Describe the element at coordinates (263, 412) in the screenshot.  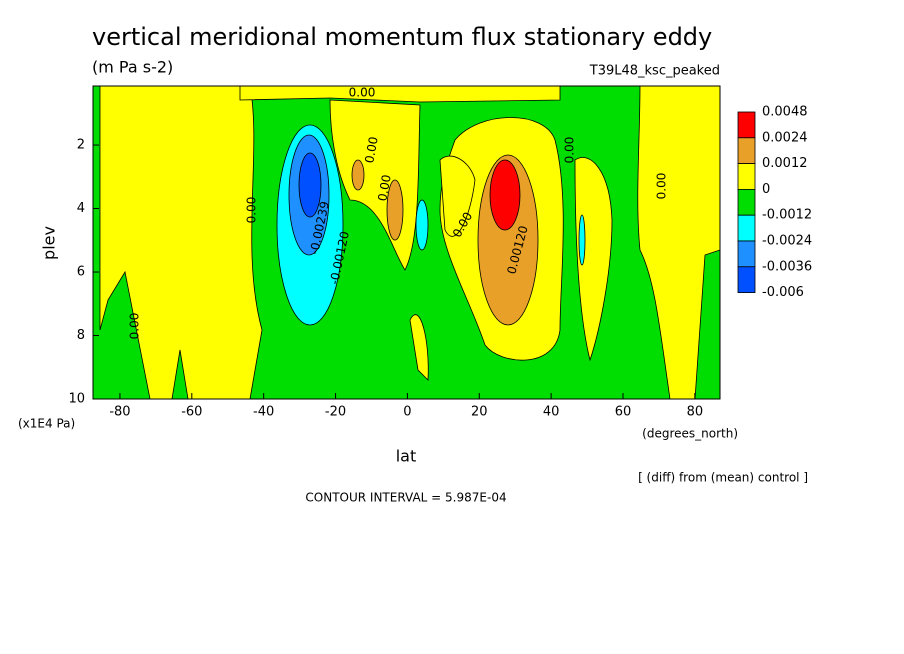
I see `x-tick-label: -40` at that location.